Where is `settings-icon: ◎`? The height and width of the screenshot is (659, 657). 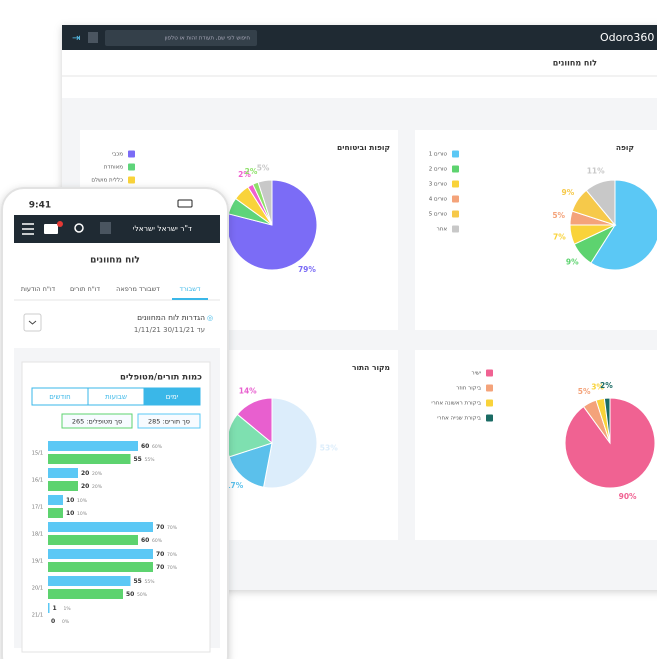
settings-icon: ◎ is located at coordinates (210, 318).